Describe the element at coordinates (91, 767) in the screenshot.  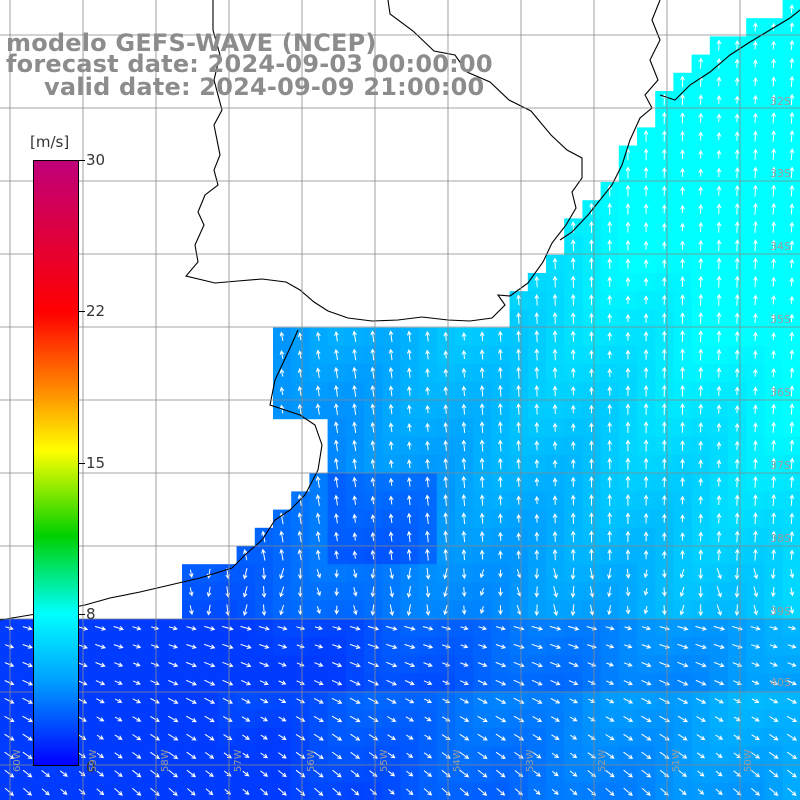
I see `colorbar-label-0: 0` at that location.